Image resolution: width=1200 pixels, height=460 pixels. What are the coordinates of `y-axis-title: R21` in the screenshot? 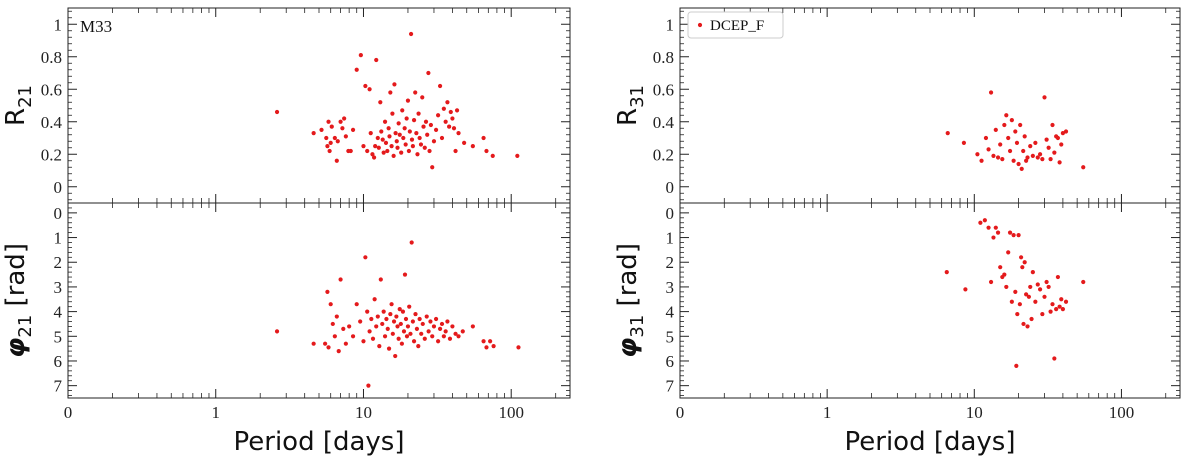 It's located at (18, 105).